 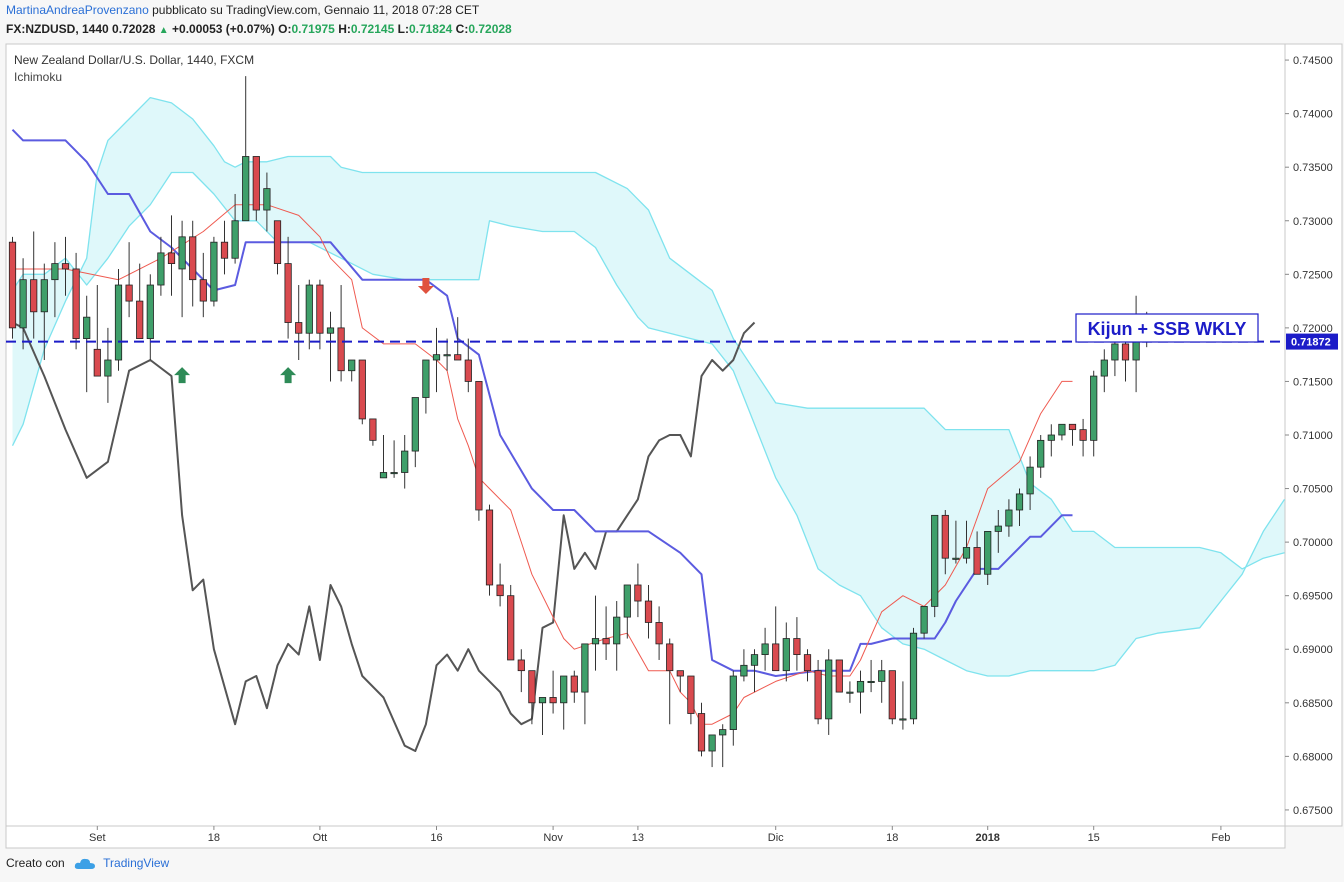 What do you see at coordinates (163, 30) in the screenshot?
I see `up-triangle-icon: ▲` at bounding box center [163, 30].